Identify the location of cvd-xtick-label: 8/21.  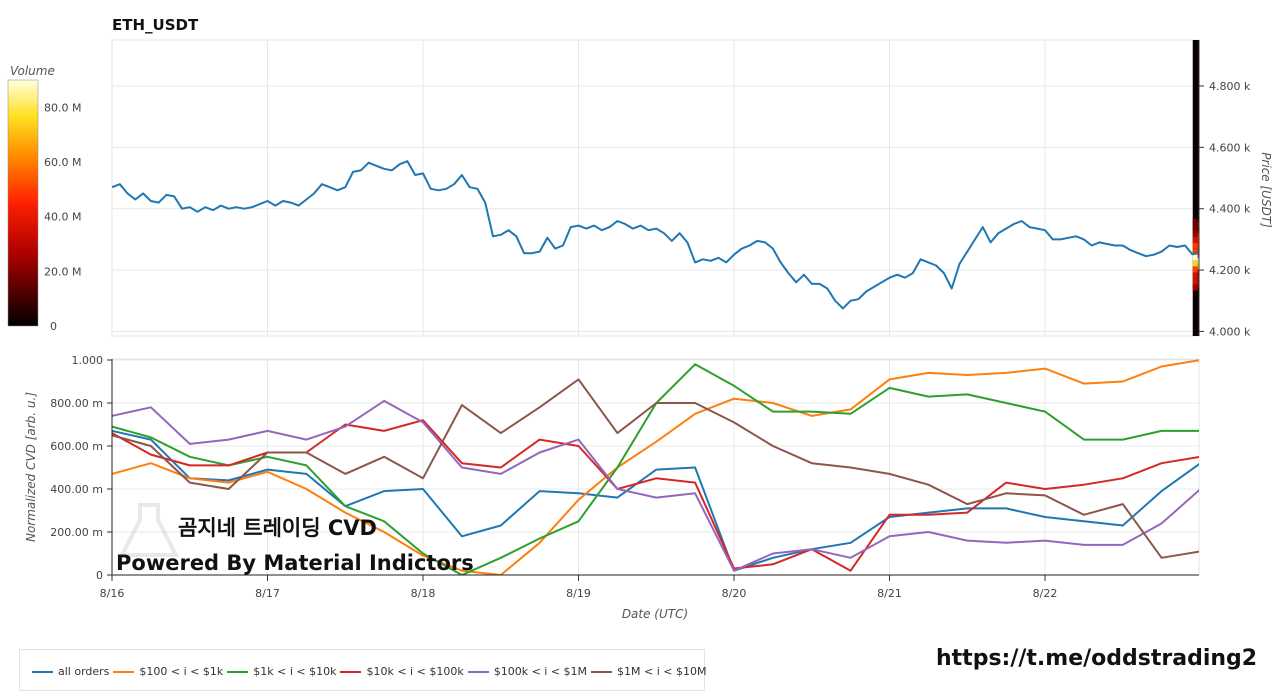
(889, 593).